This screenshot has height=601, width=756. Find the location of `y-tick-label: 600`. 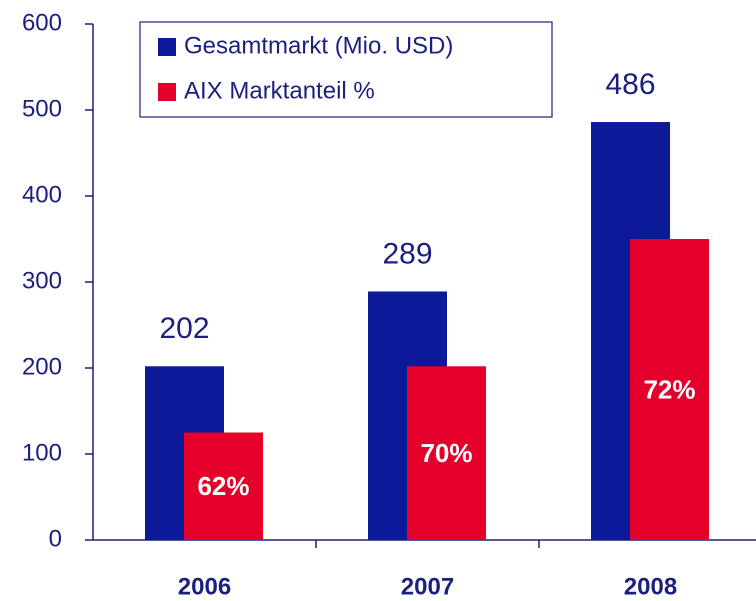

y-tick-label: 600 is located at coordinates (42, 22).